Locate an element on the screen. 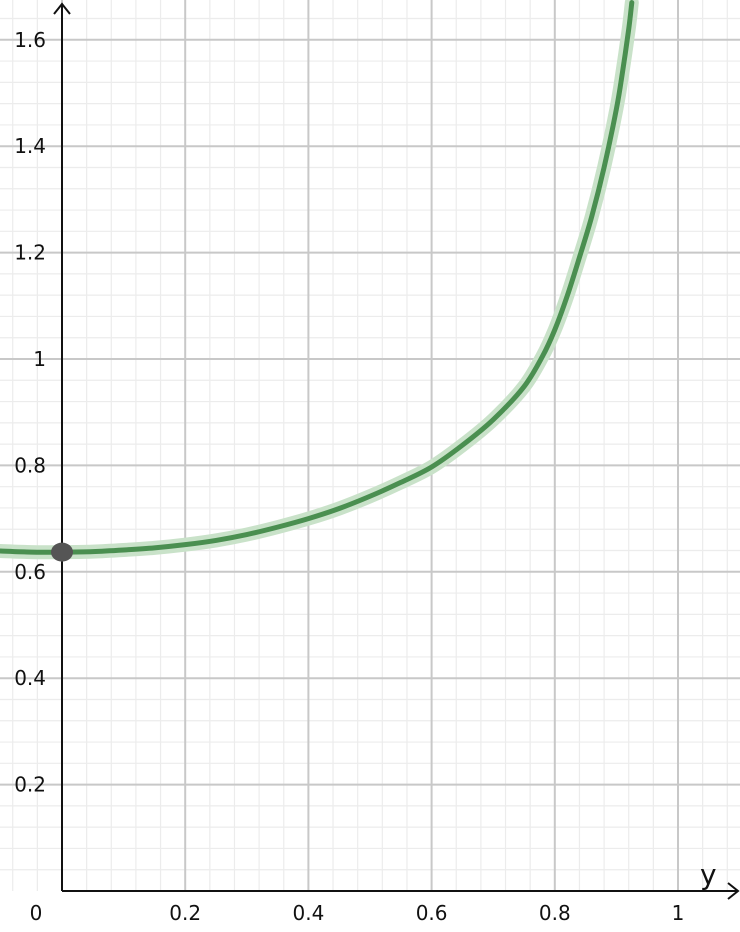 This screenshot has height=932, width=740. y-tick-label: 1.4 is located at coordinates (30, 146).